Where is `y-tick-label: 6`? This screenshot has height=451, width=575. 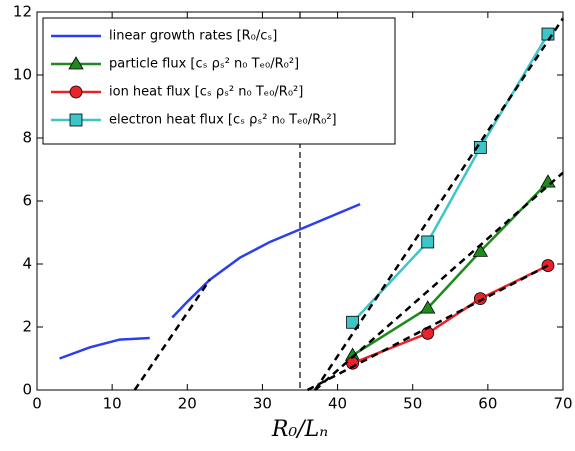 y-tick-label: 6 is located at coordinates (27, 201).